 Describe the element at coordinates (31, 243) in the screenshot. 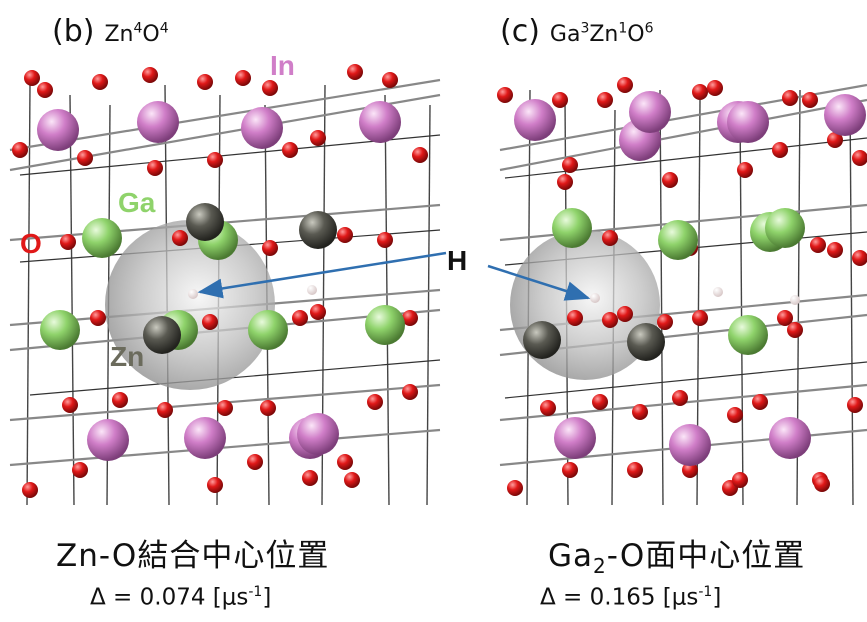

I see `label-o: O` at that location.